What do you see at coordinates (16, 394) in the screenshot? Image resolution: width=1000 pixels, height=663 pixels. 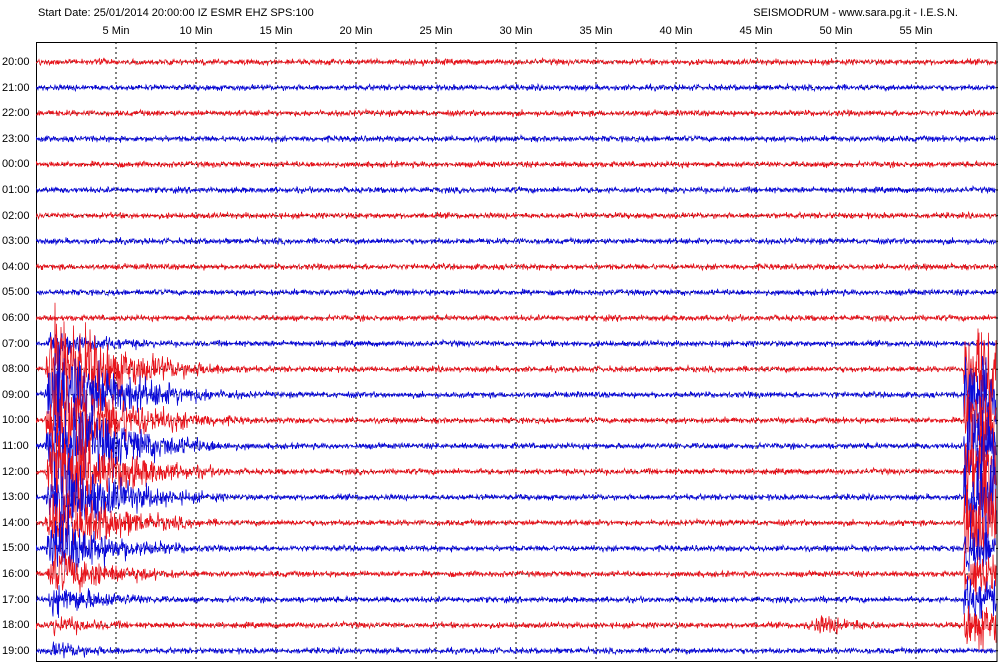 I see `row-time-label: 09:00` at bounding box center [16, 394].